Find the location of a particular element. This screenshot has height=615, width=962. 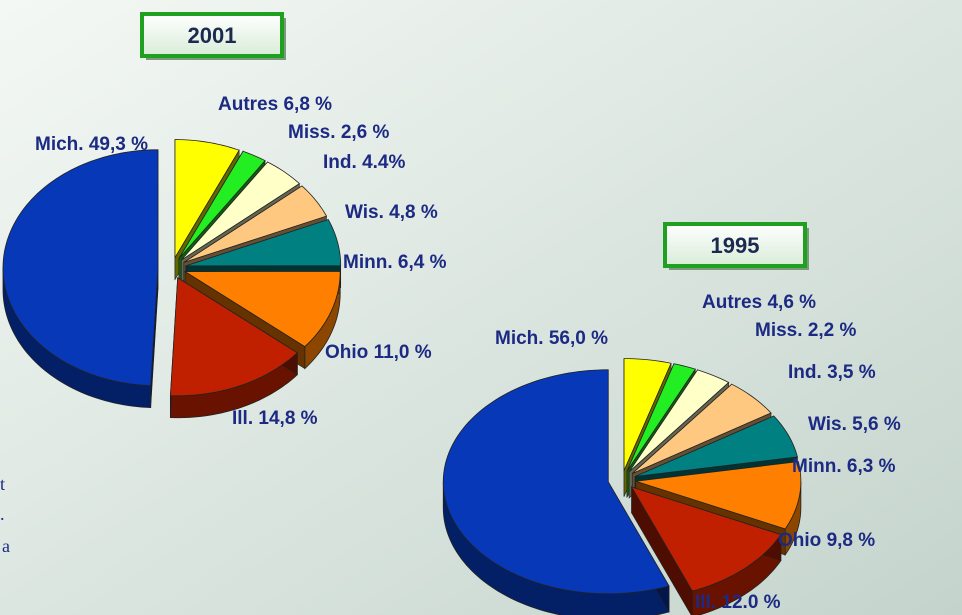

text-fragment: t is located at coordinates (2, 484).